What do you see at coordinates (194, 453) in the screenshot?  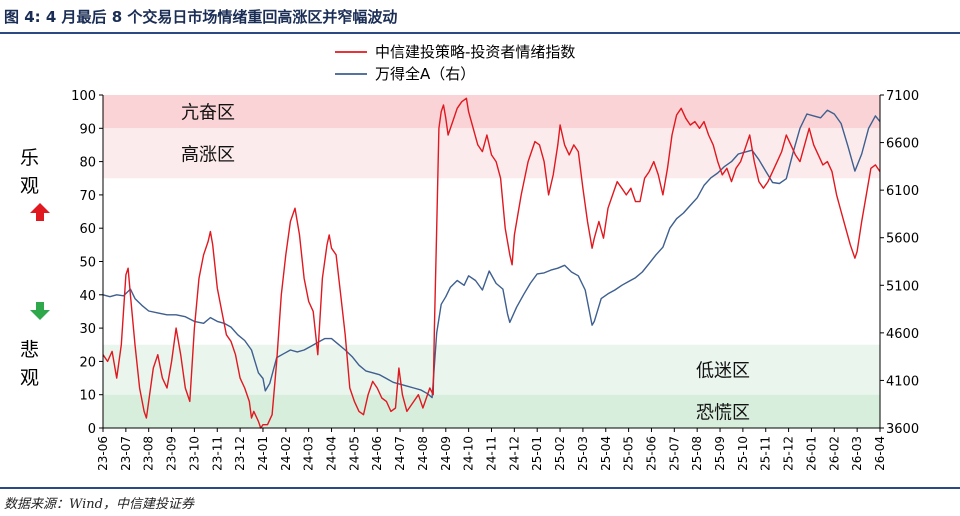 I see `x-tick-label: 23-10` at bounding box center [194, 453].